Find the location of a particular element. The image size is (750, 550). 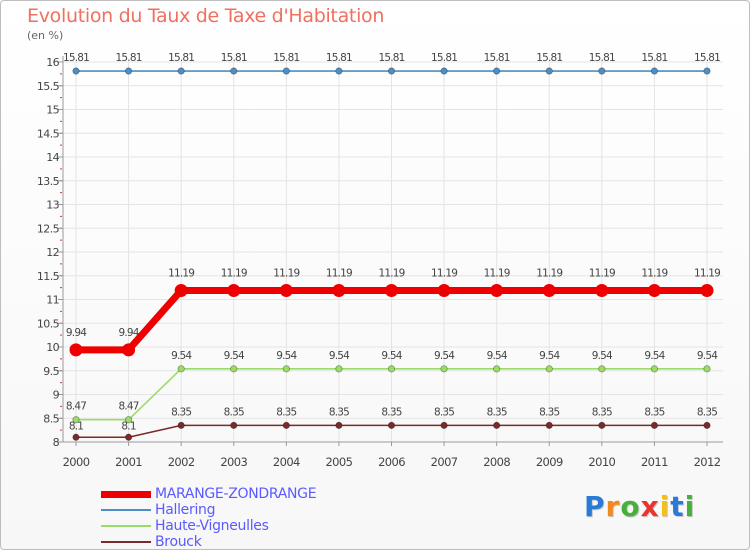

y-tick-label: 14 is located at coordinates (52, 157).